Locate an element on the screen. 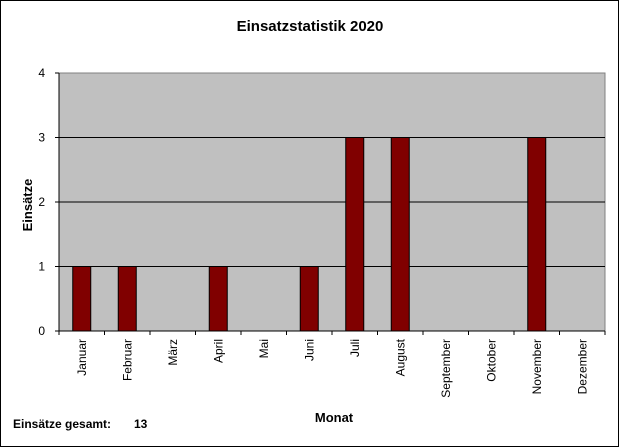  x-axis-label: Monat is located at coordinates (334, 417).